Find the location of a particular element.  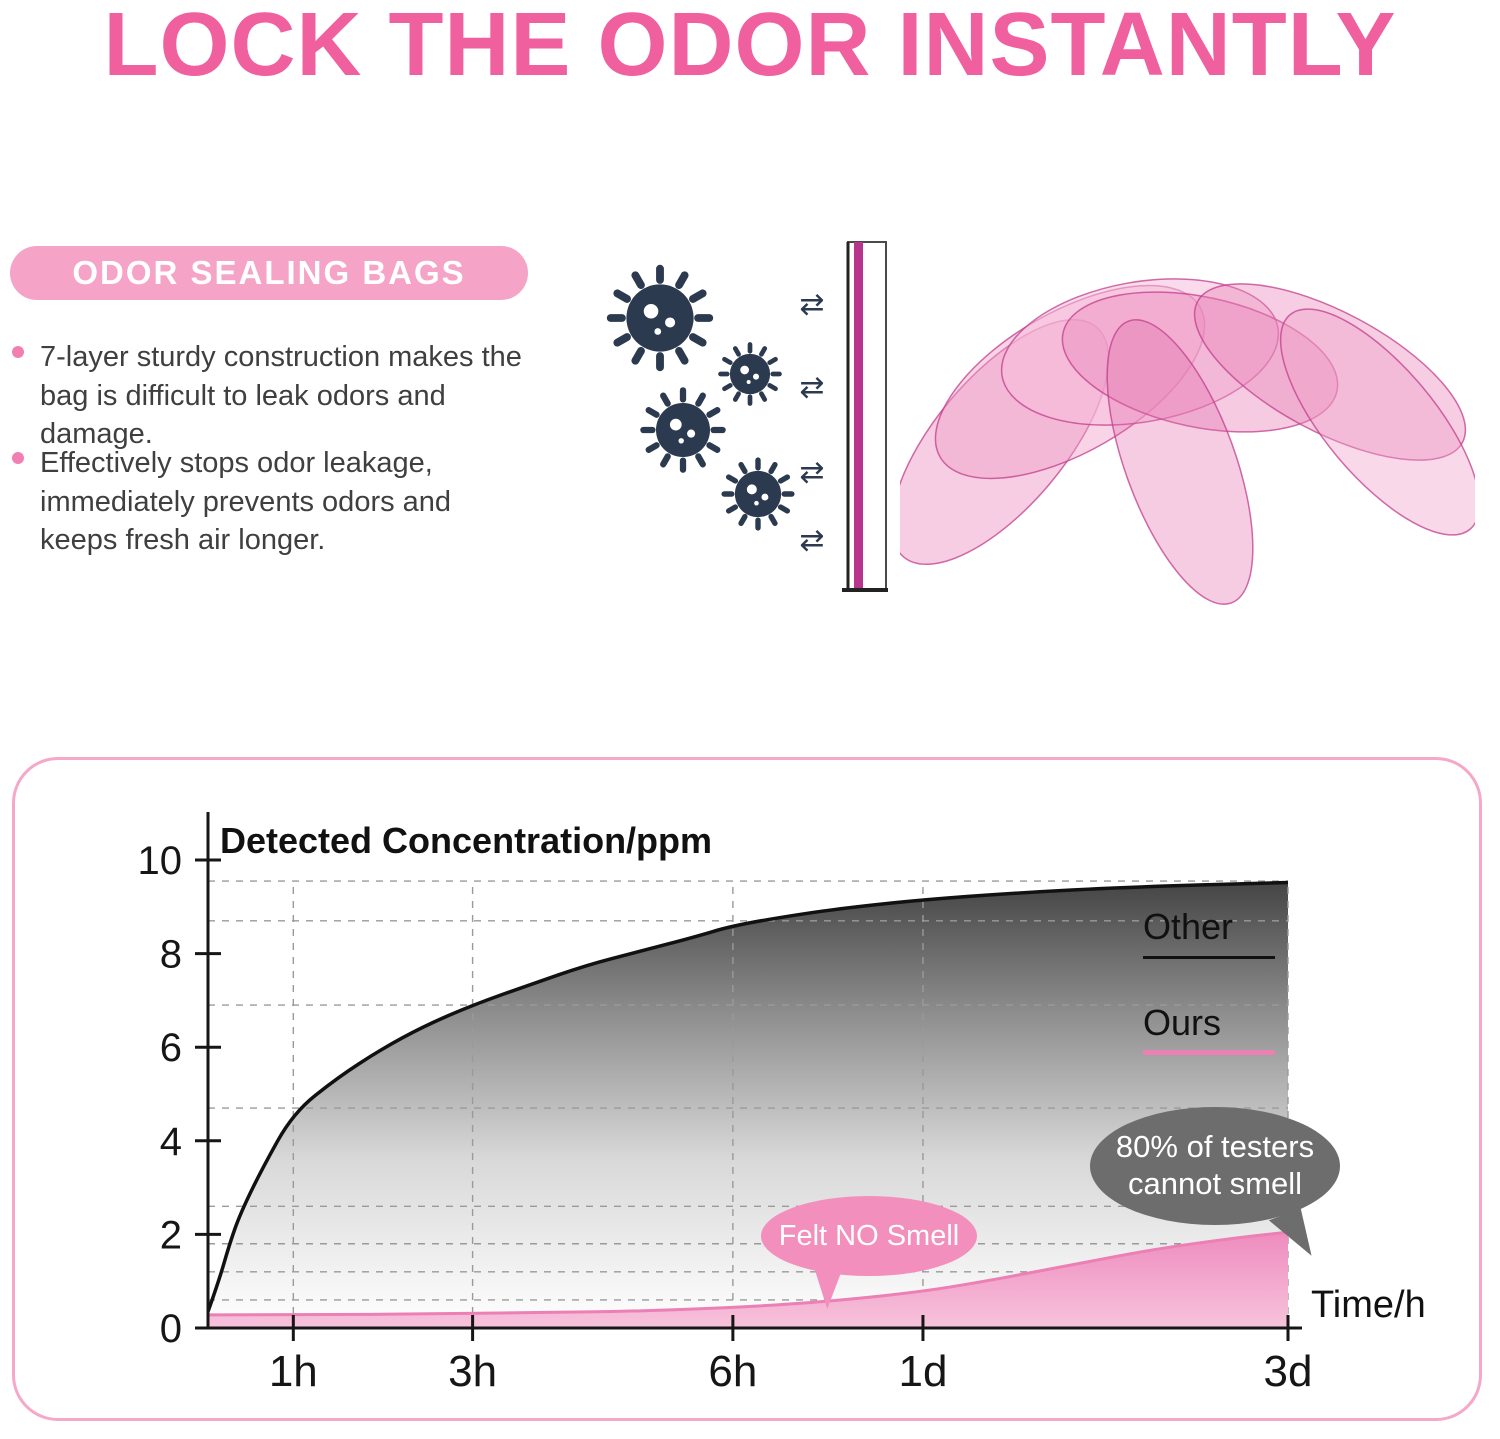

y-tick-label: 2 is located at coordinates (171, 1235).